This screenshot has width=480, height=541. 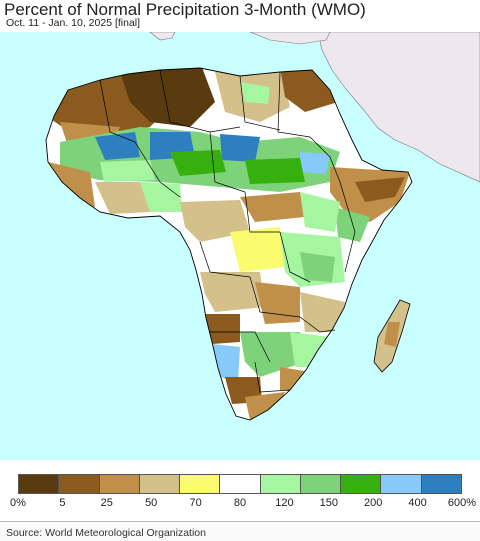 I want to click on legend-label: 400, so click(x=417, y=503).